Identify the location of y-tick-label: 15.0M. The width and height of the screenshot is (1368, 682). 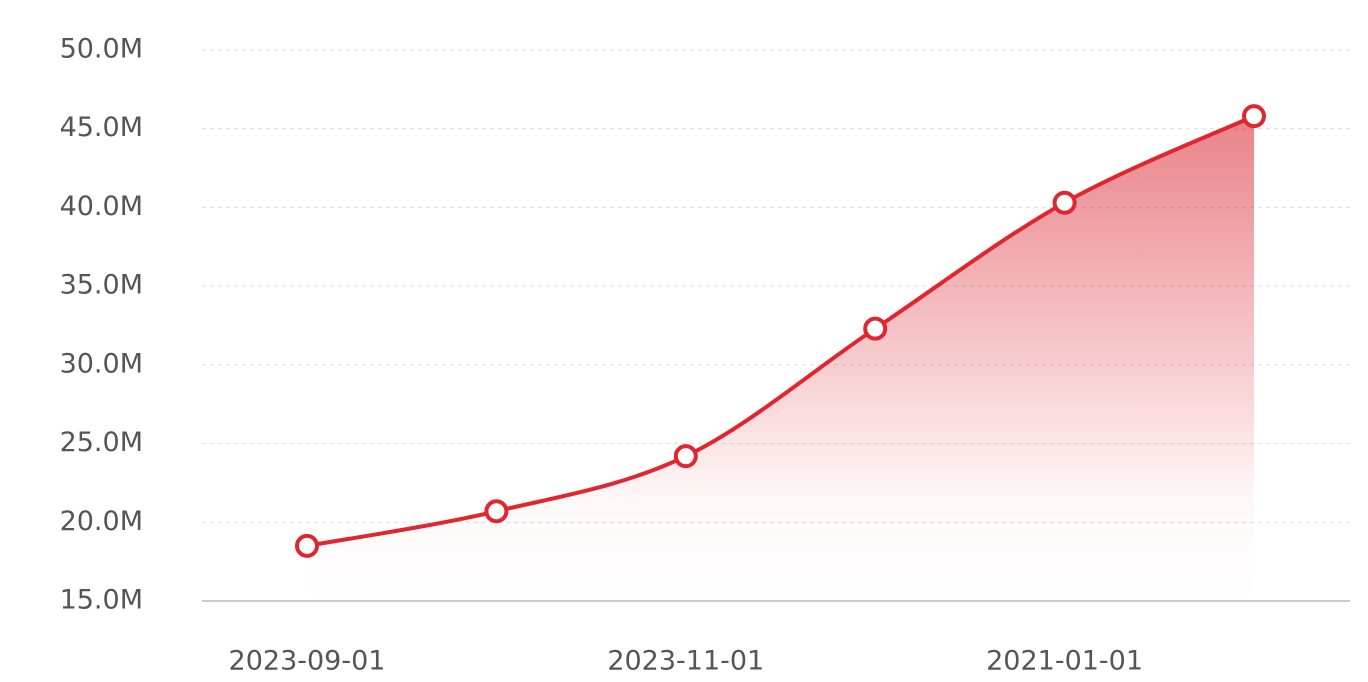
(101, 600).